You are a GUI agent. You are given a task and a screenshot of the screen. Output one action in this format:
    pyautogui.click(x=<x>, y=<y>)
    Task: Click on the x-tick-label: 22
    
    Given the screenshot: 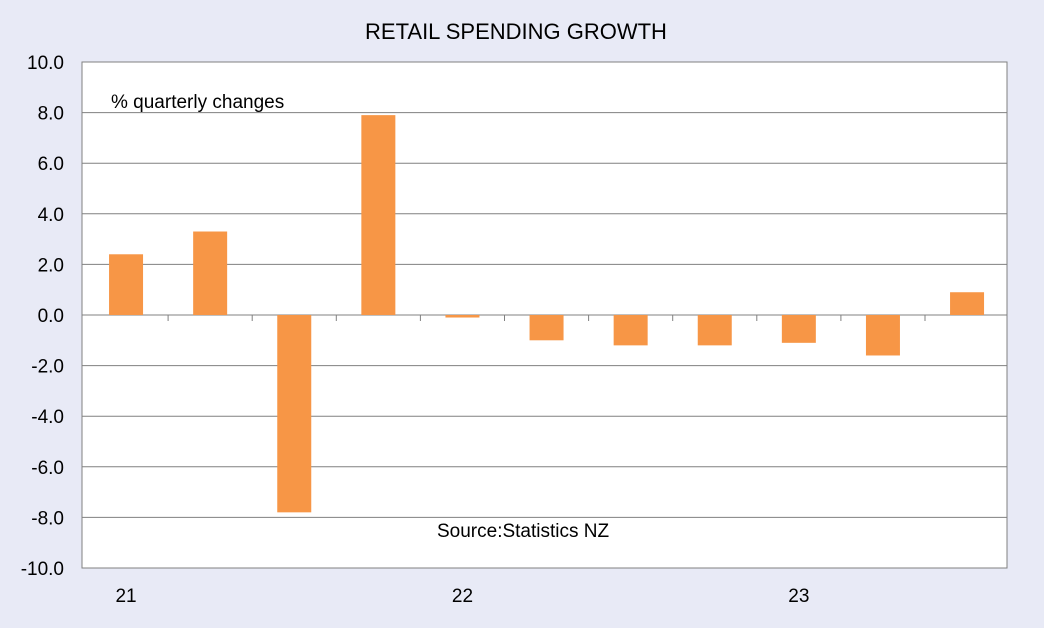 What is the action you would take?
    pyautogui.click(x=462, y=596)
    